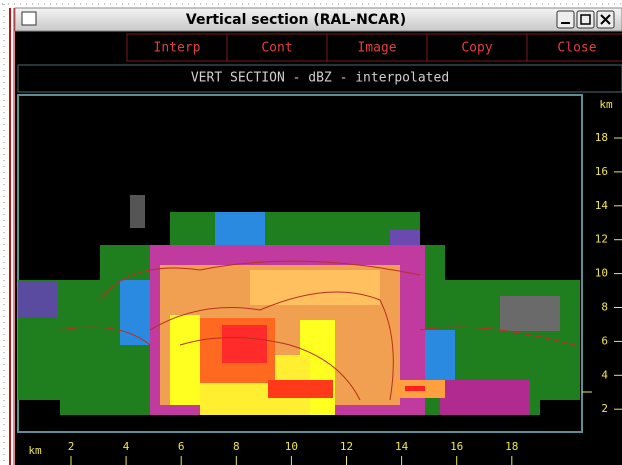  I want to click on y-tick-label: 18, so click(601, 137).